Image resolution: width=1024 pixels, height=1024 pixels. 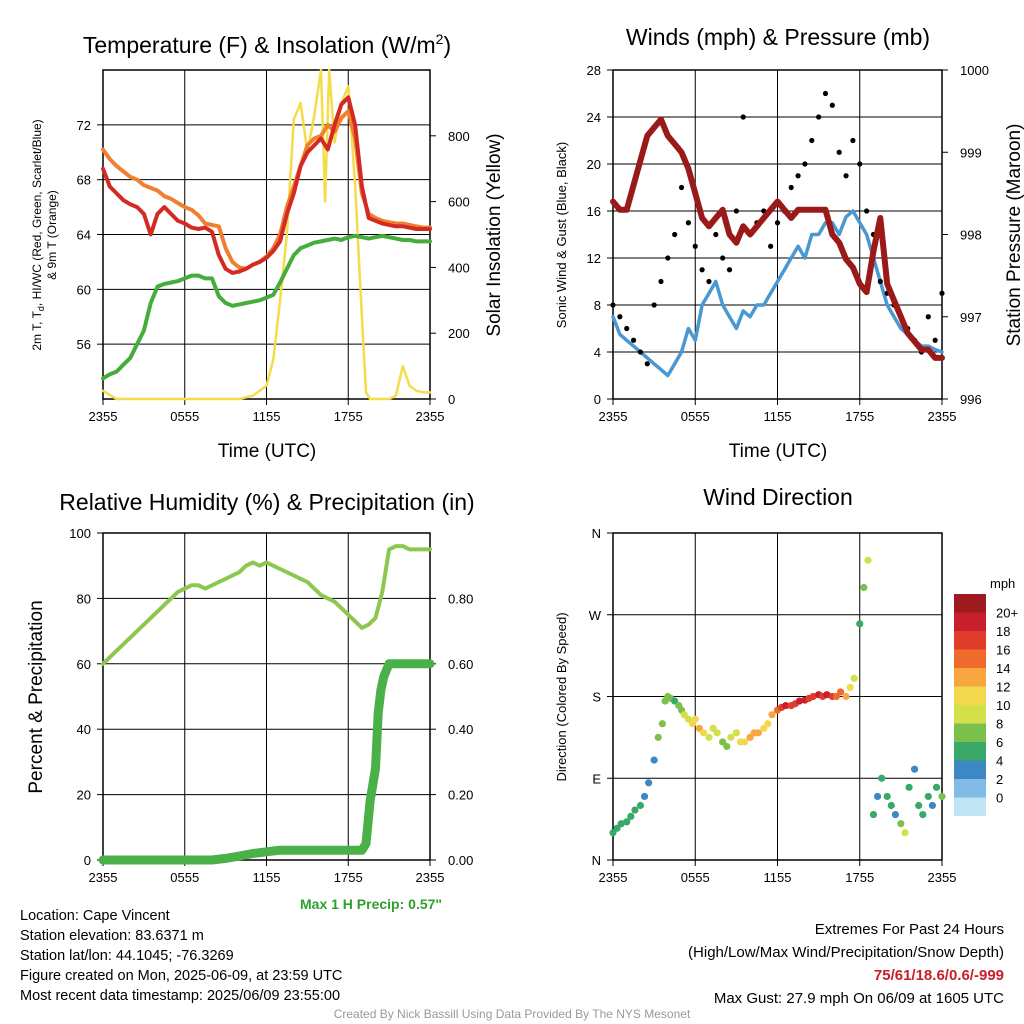 I want to click on y-tick-label: 64, so click(x=84, y=235).